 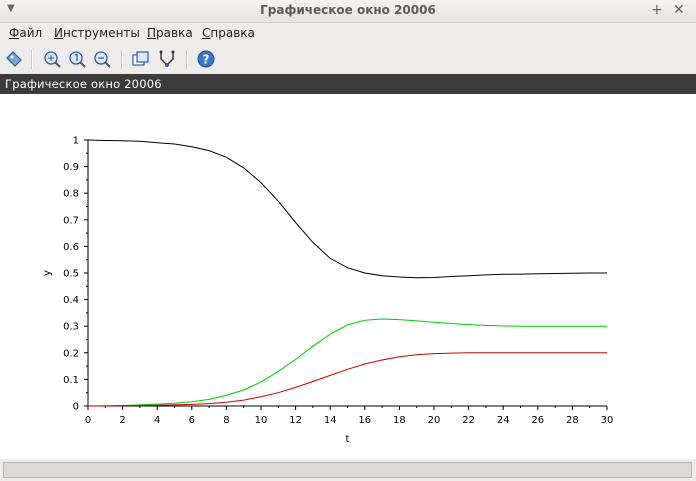 I want to click on x-tick-label: 16, so click(x=364, y=420).